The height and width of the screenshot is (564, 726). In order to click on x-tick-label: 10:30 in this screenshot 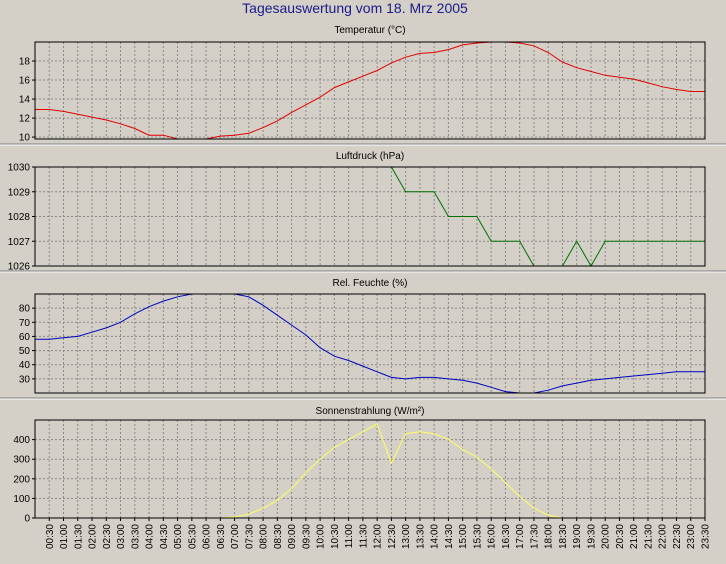, I will do `click(335, 536)`.